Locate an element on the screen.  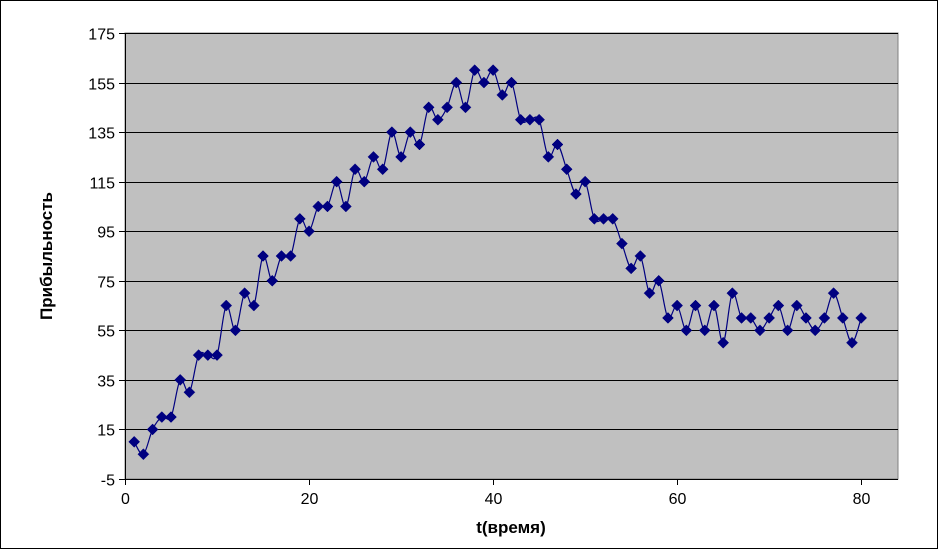
y-tick-label-6: 115 is located at coordinates (102, 184).